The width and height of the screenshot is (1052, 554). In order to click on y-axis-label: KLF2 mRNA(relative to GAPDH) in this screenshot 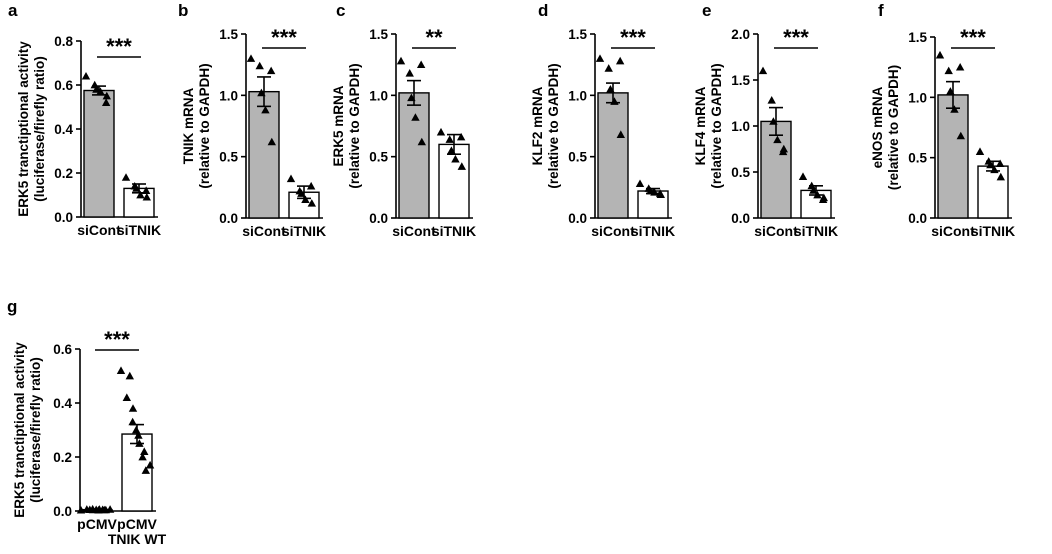, I will do `click(545, 125)`.